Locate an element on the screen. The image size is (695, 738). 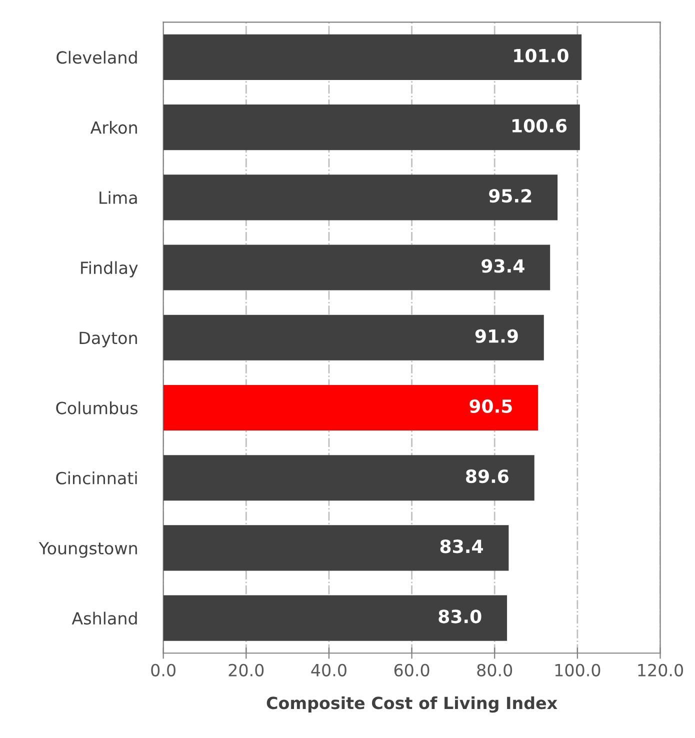
data-label: 101.0 is located at coordinates (541, 55).